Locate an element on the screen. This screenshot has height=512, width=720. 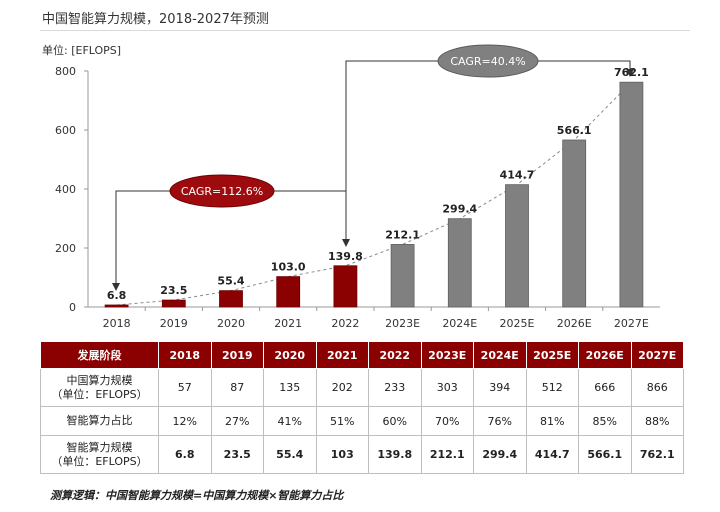
y-tick-label: 0 is located at coordinates (72, 307).